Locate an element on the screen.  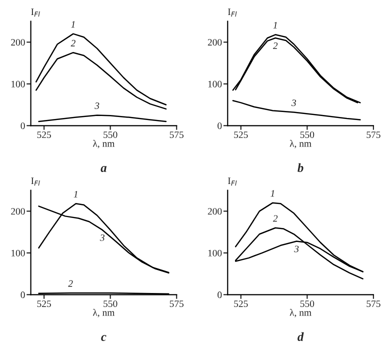
text: a is located at coordinates (103, 169).